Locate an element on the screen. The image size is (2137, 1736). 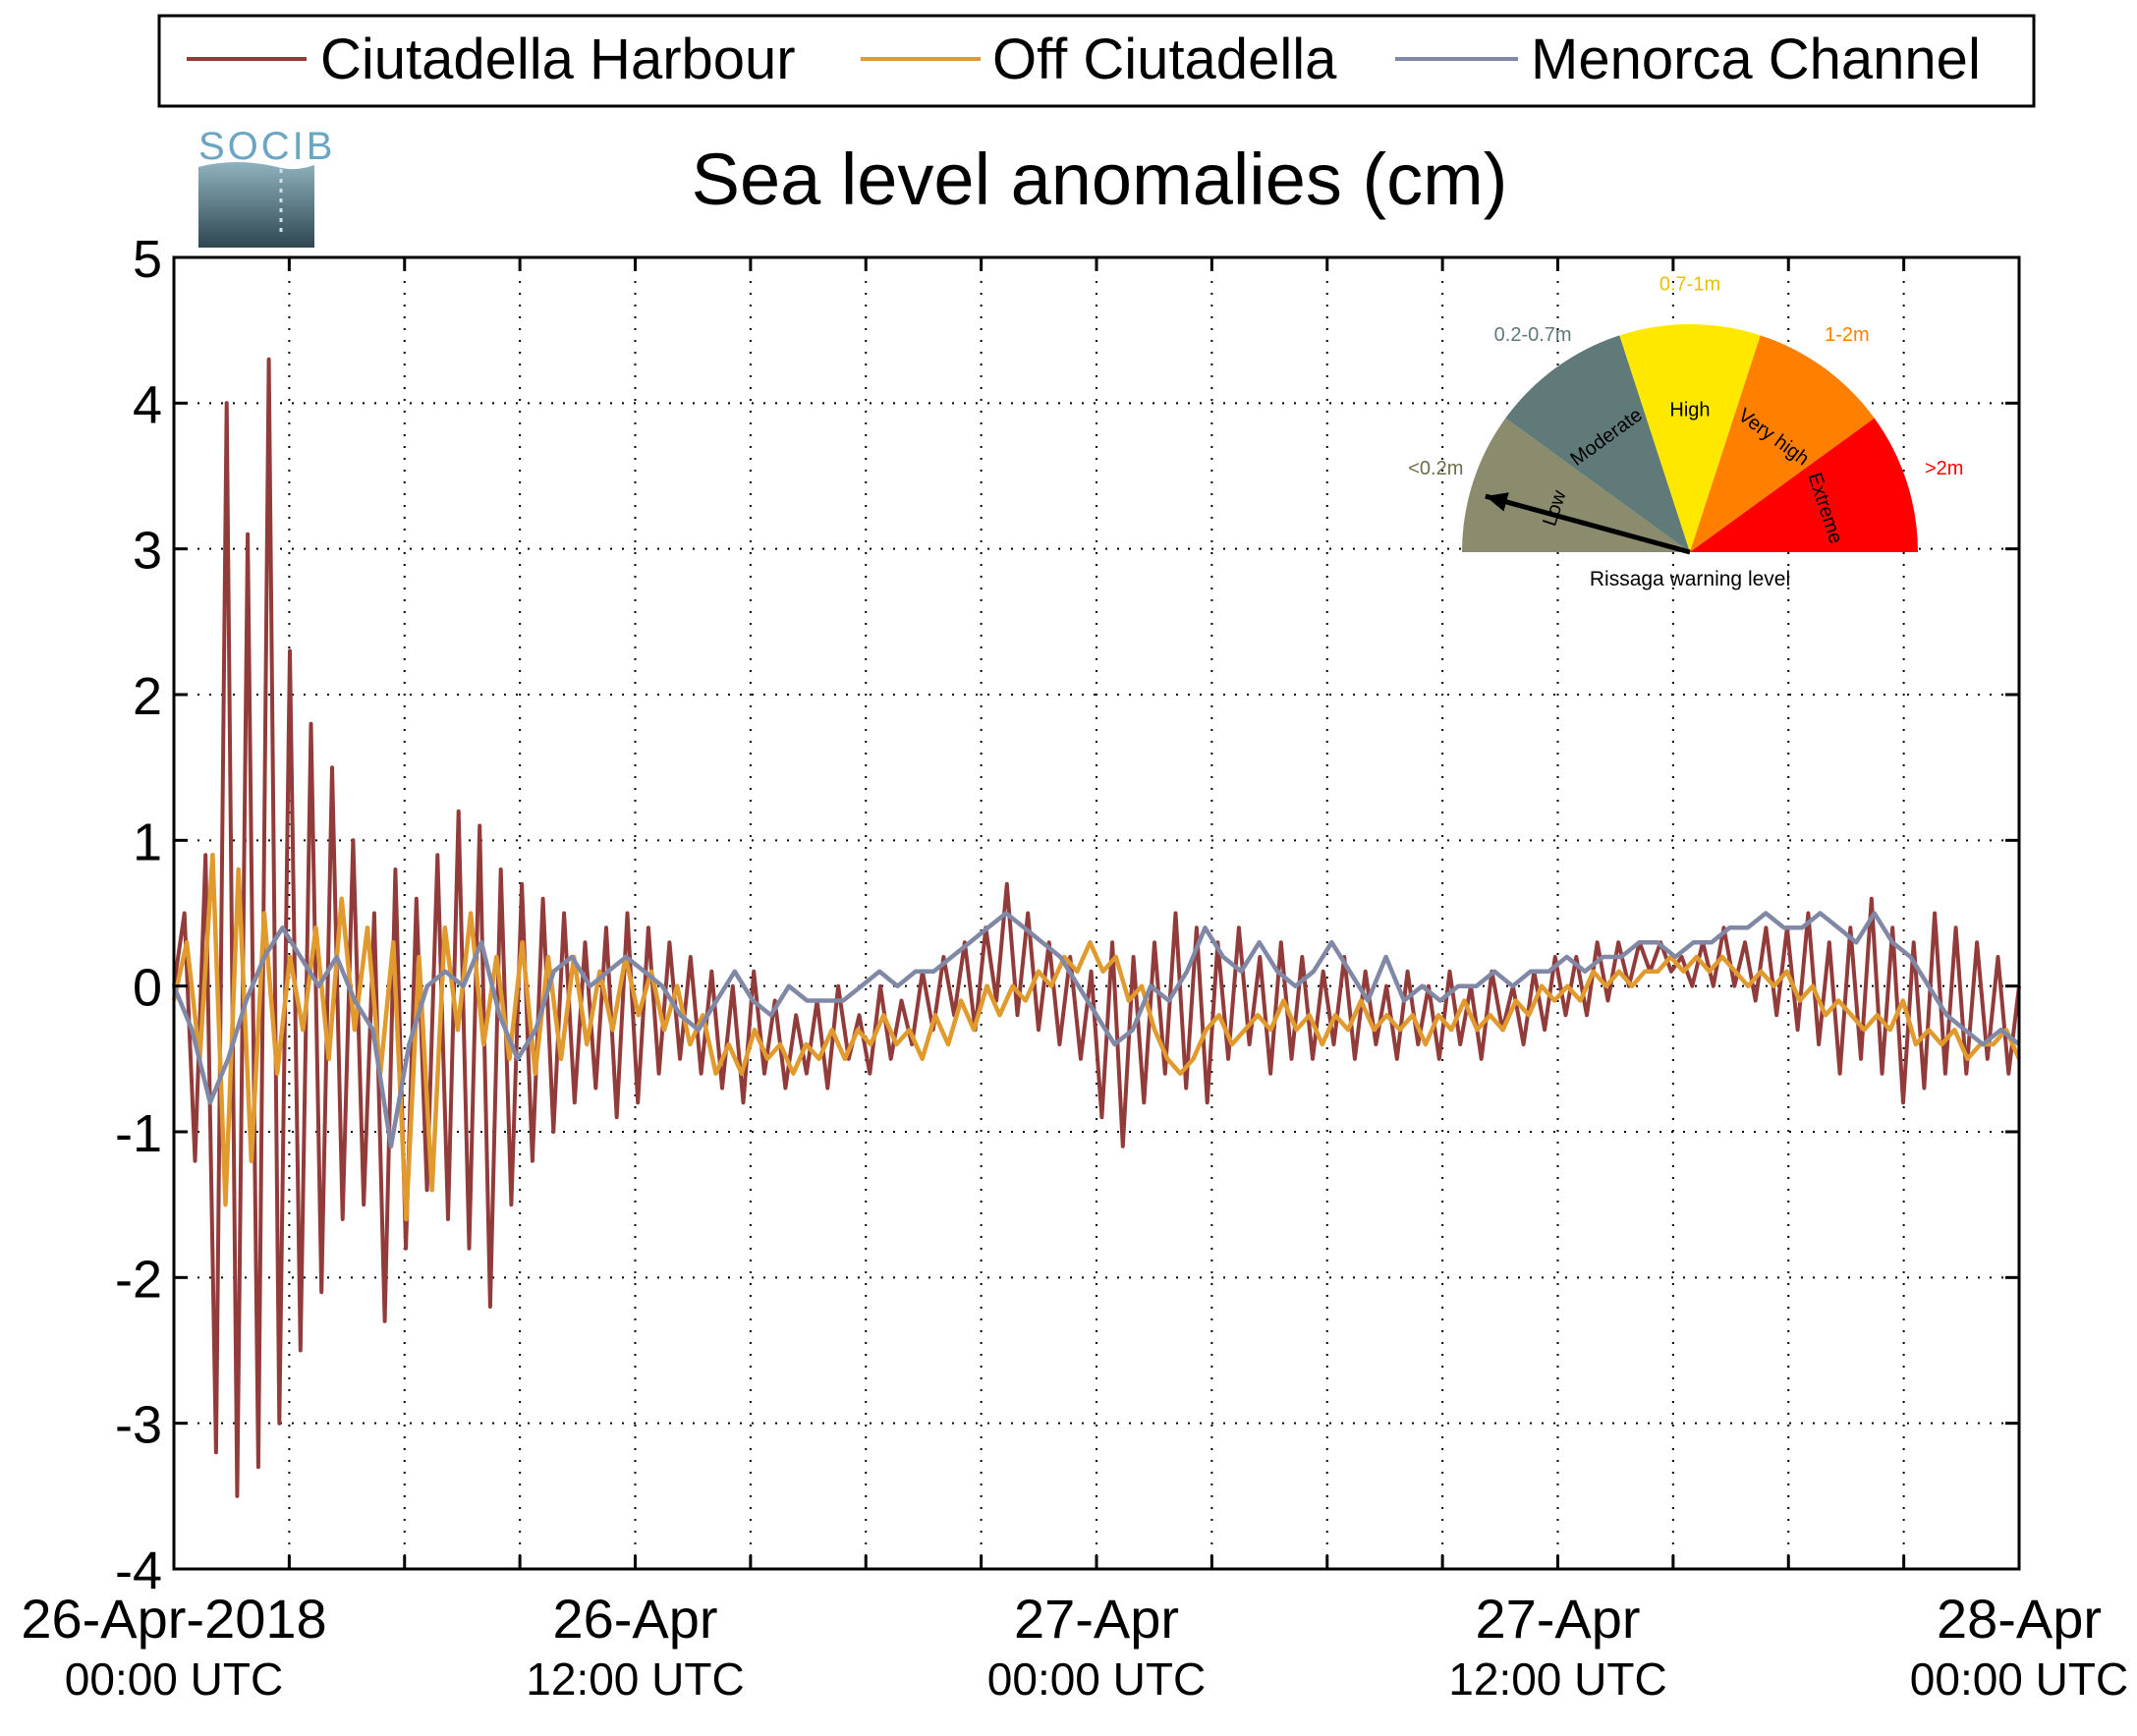
socib-logo: SOCIB is located at coordinates (266, 186).